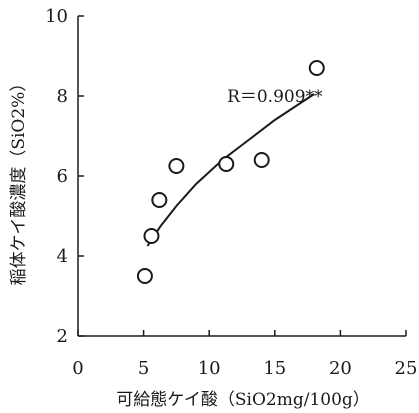 This screenshot has width=419, height=413. Describe the element at coordinates (62, 256) in the screenshot. I see `y-tick-label: 4` at that location.